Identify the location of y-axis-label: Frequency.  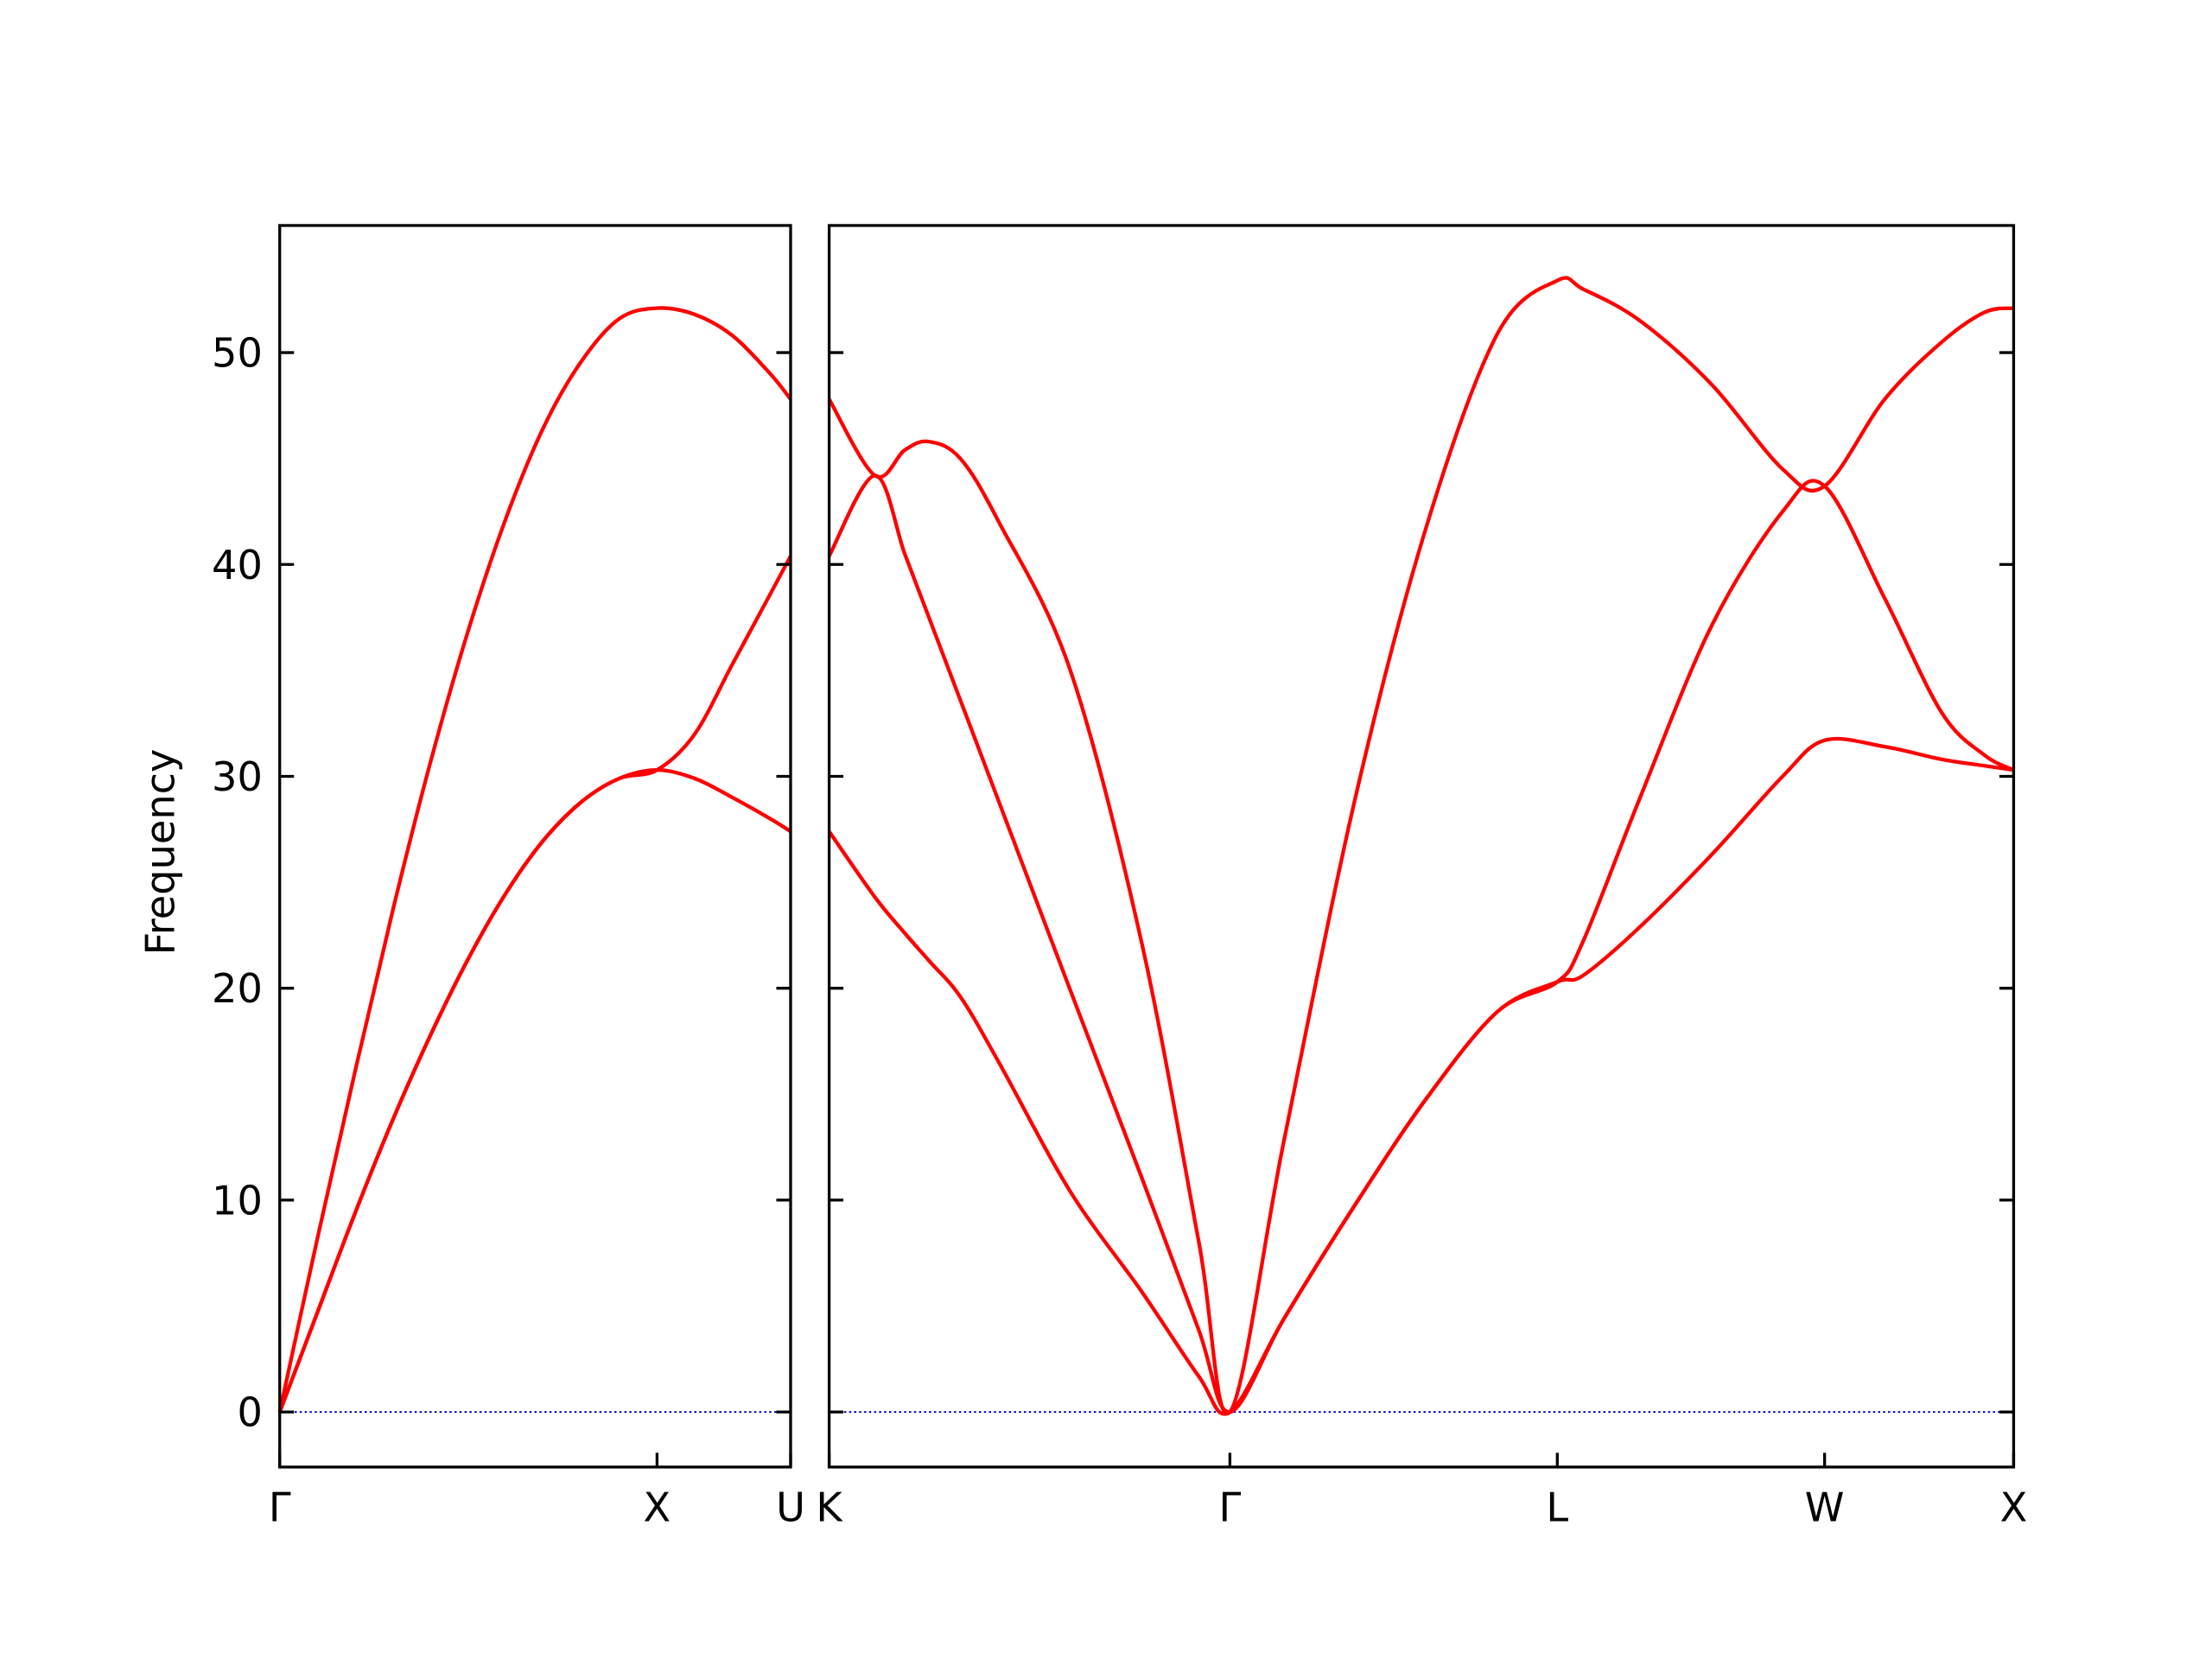
(160, 852).